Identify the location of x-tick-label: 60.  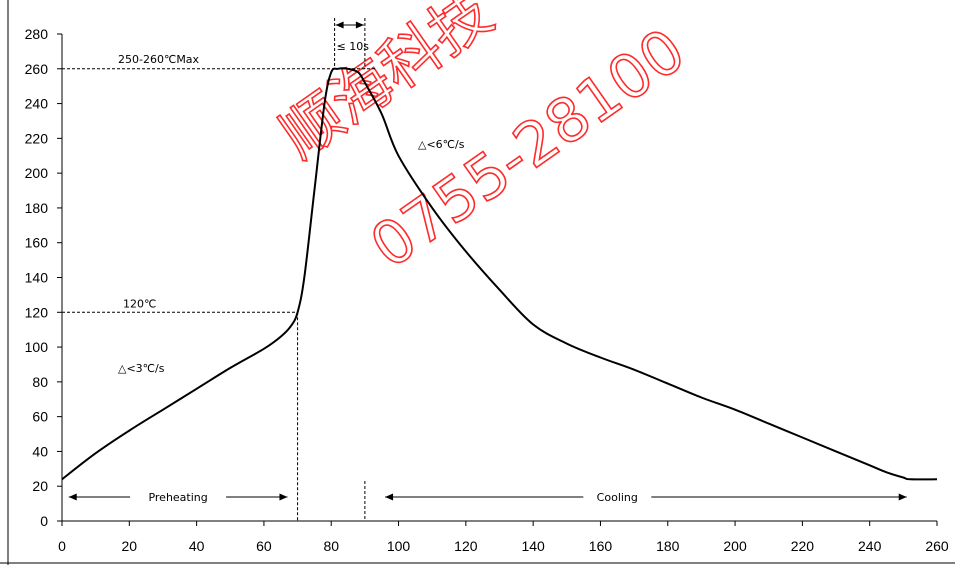
(264, 546).